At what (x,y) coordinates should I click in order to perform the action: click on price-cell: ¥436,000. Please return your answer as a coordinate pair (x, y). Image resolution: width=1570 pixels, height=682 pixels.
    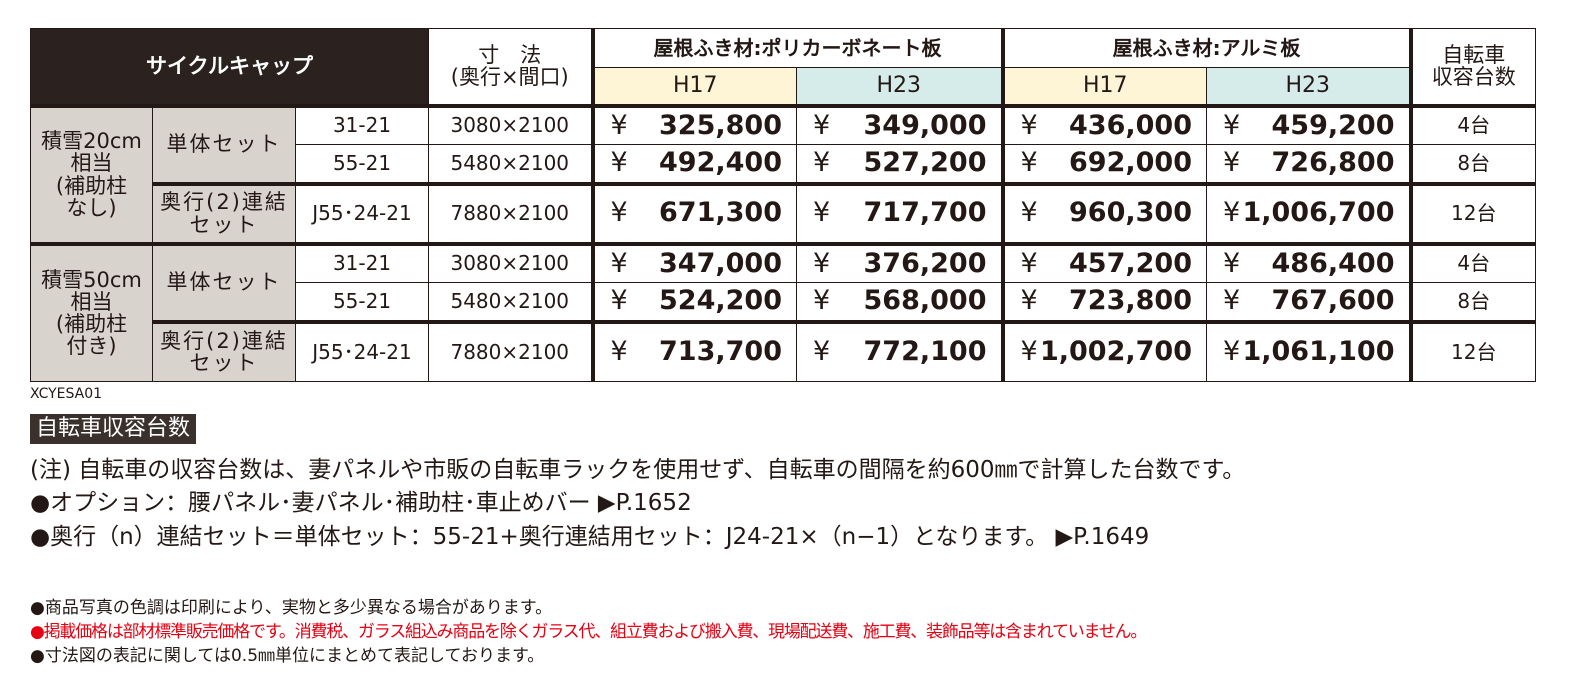
    Looking at the image, I should click on (1103, 124).